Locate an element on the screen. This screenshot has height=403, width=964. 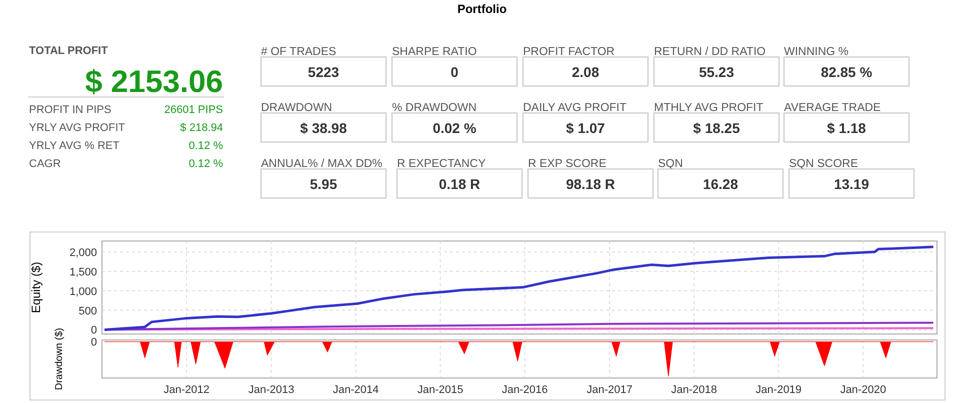
text: TOTAL PROFIT is located at coordinates (68, 51).